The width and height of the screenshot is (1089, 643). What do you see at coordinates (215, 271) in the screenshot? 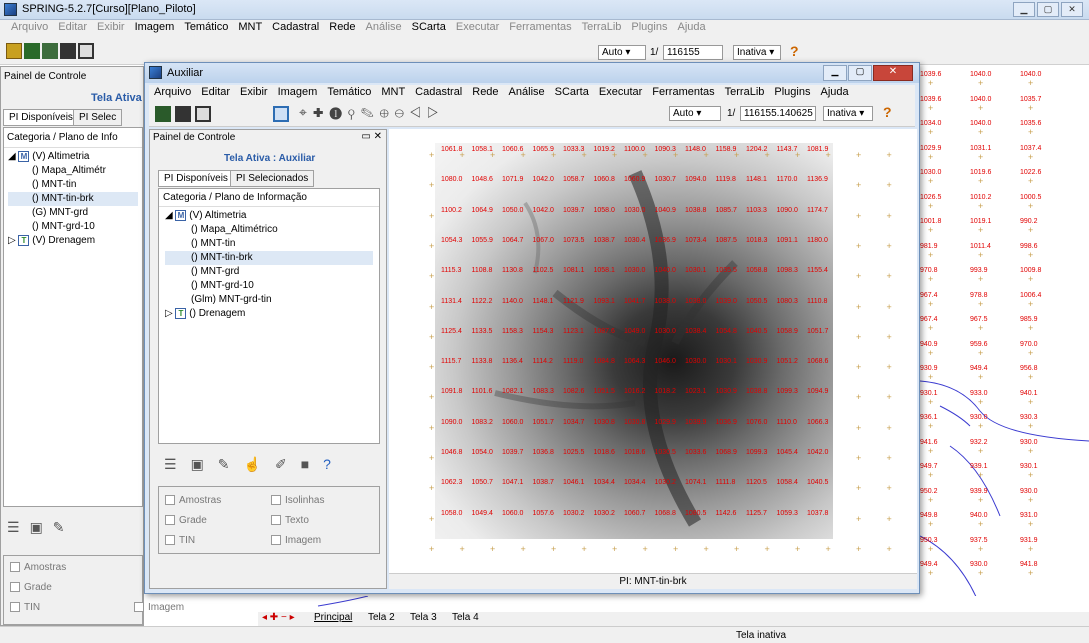
I see `aux-tree-item: () MNT-grd` at bounding box center [215, 271].